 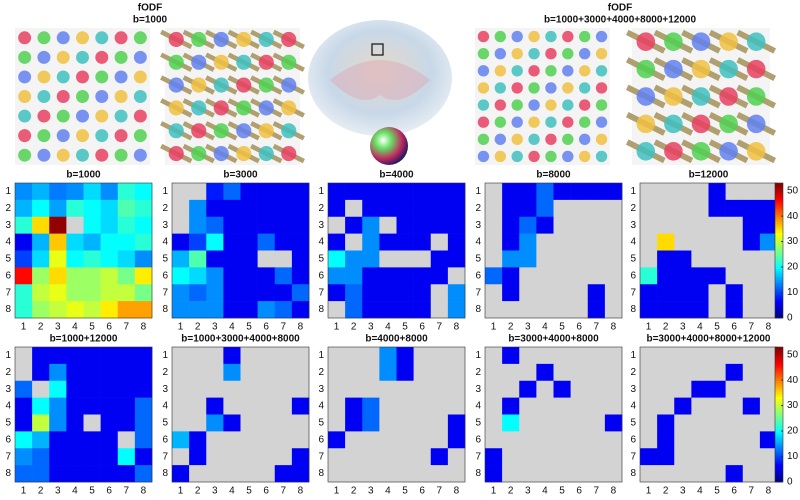 What do you see at coordinates (562, 327) in the screenshot?
I see `x-tick-label: 5` at bounding box center [562, 327].